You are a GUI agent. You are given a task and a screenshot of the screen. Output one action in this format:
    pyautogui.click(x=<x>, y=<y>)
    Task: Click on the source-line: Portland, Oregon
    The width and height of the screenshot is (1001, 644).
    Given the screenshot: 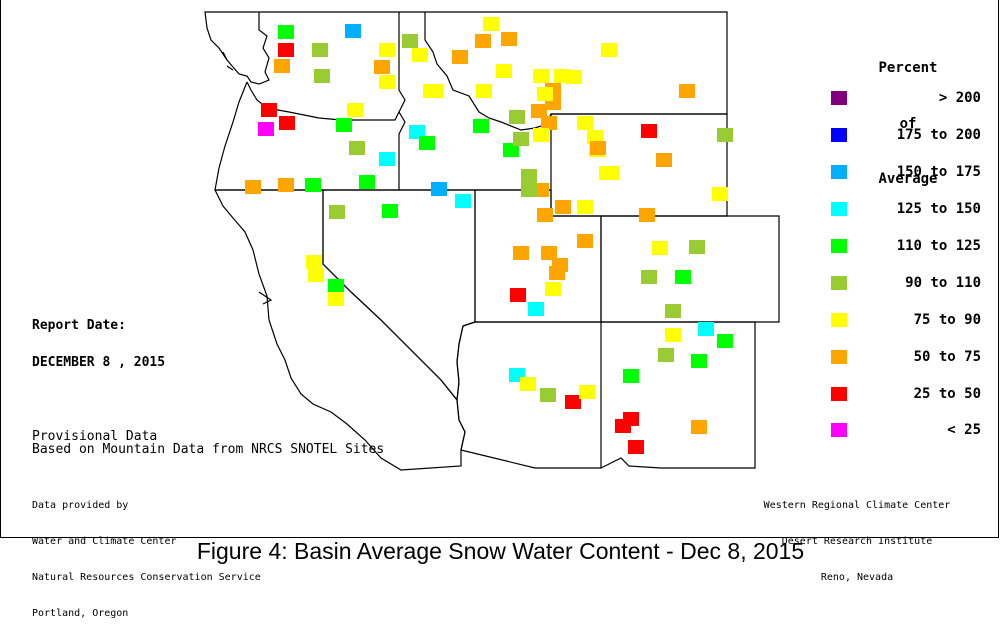 What is the action you would take?
    pyautogui.click(x=80, y=613)
    